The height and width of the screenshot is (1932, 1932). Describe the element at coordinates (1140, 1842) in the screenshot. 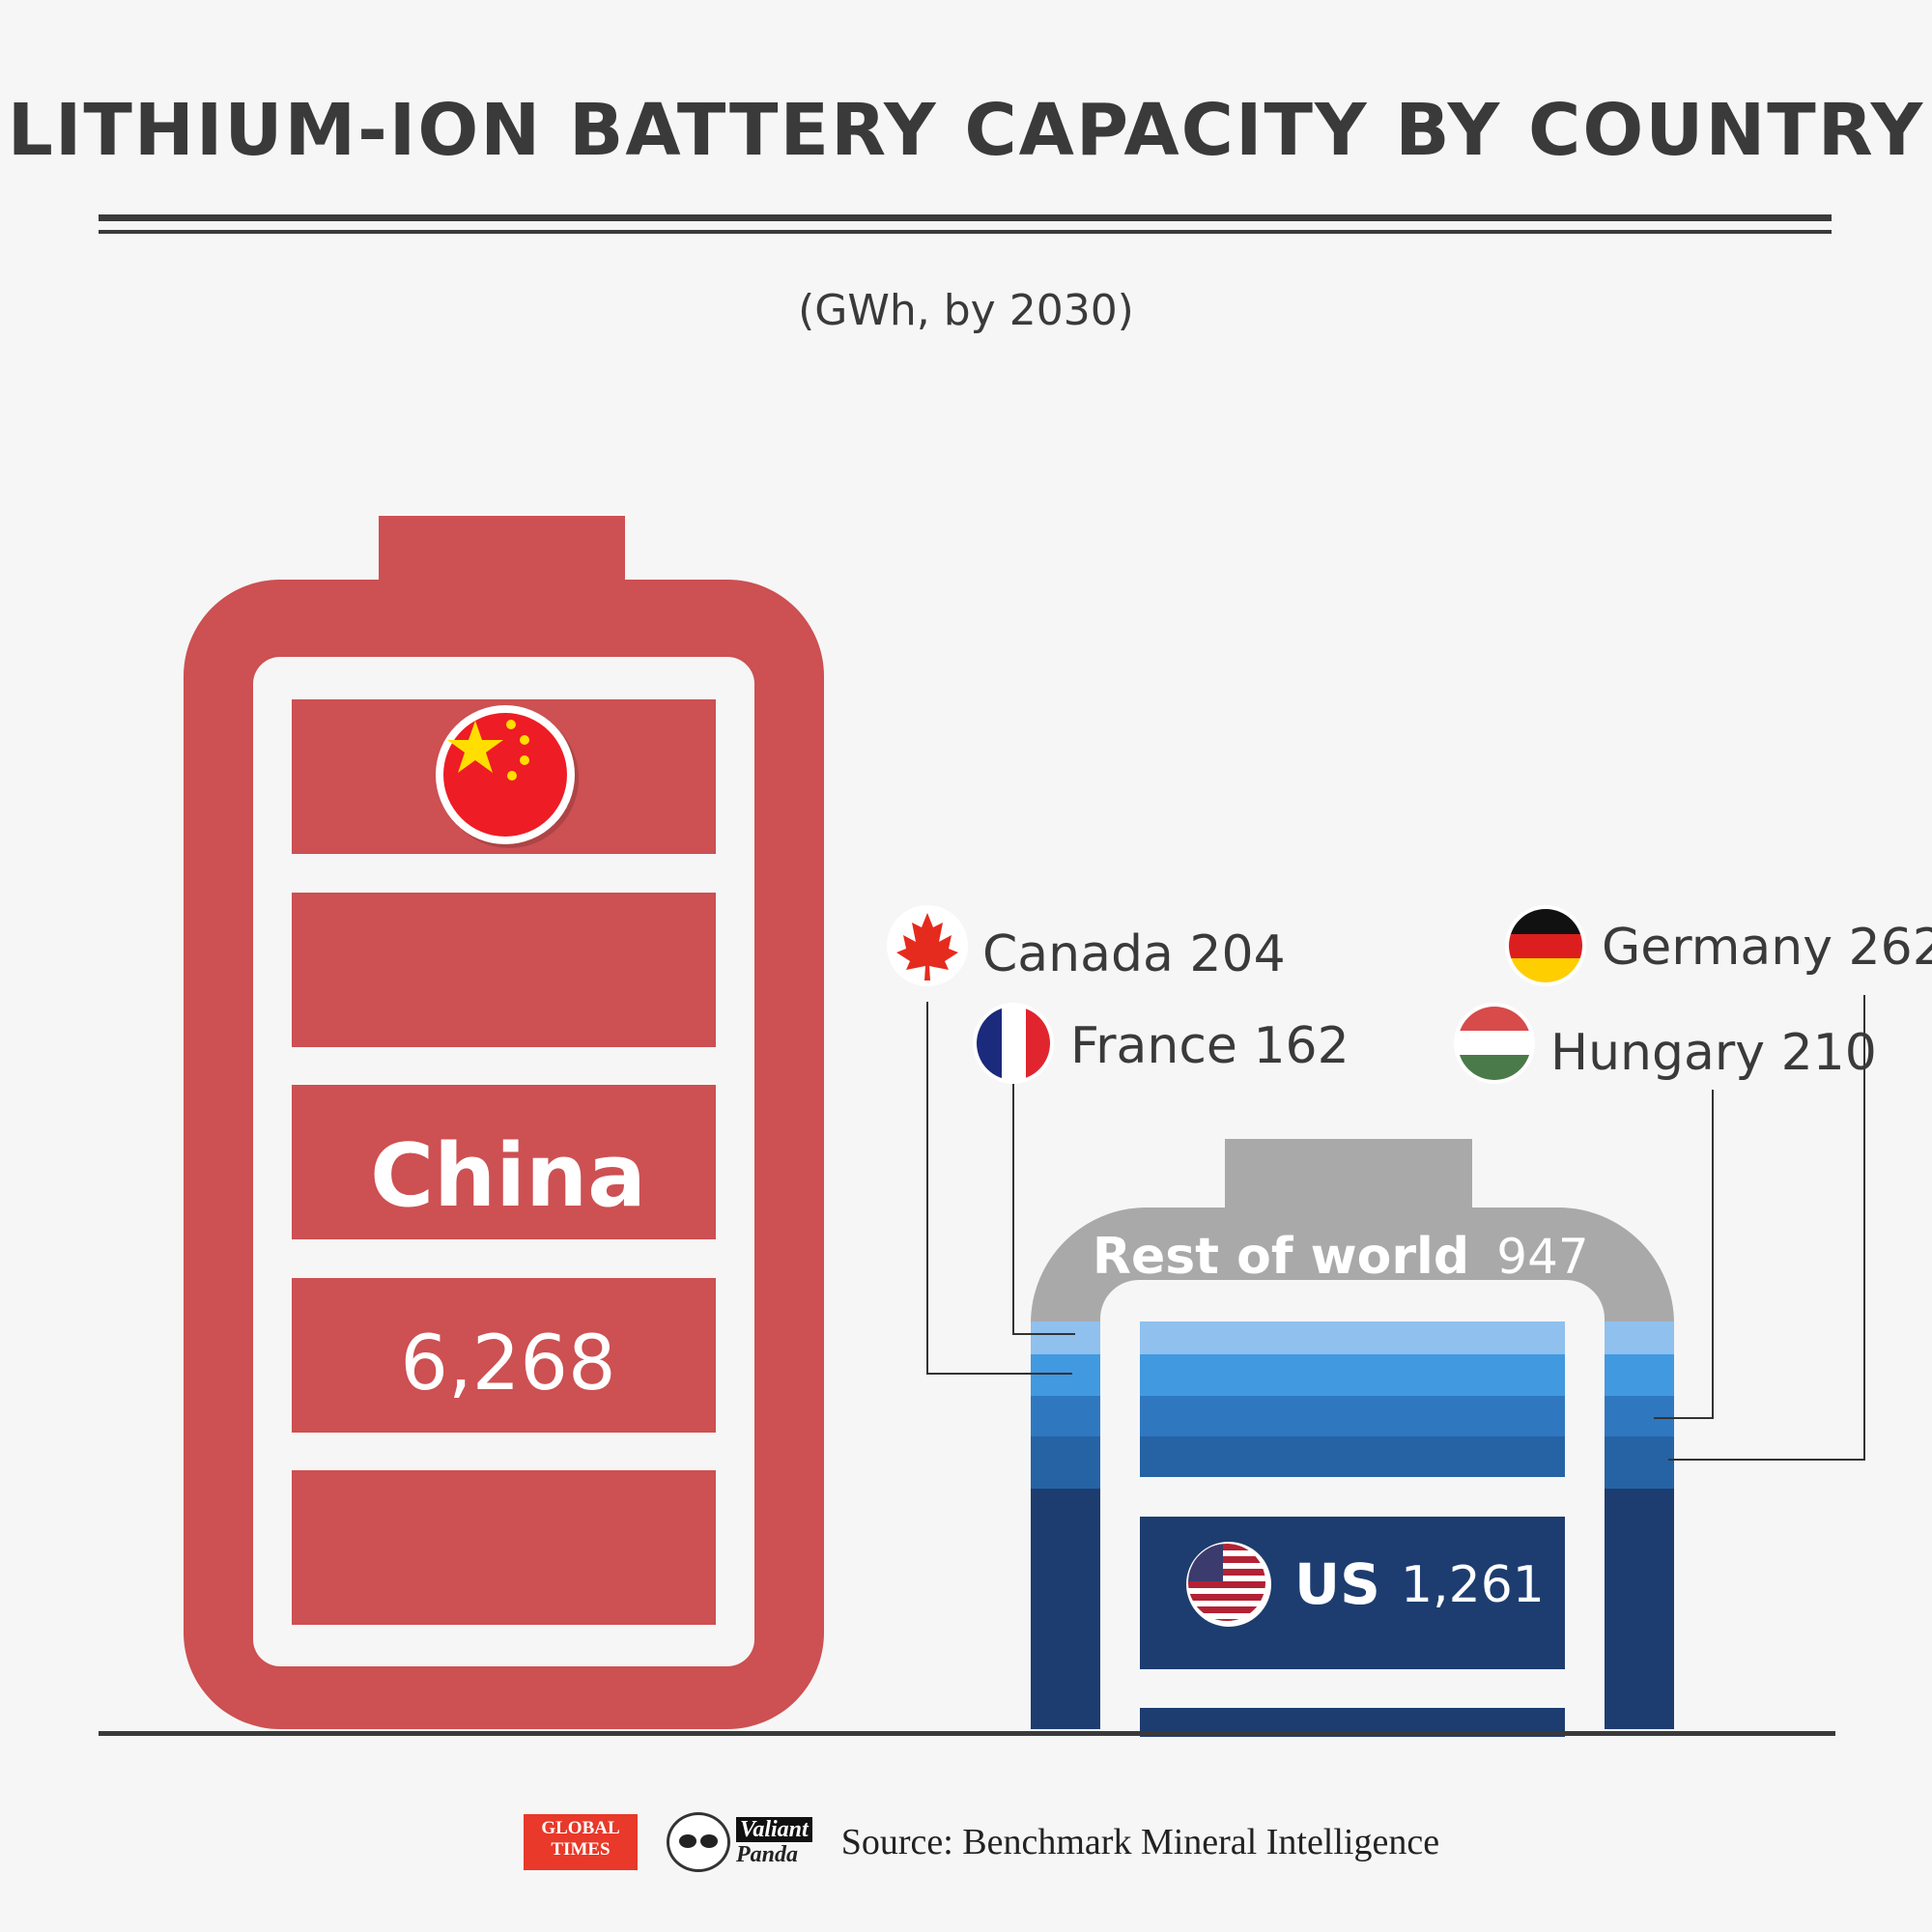

I see `source-note: Source: Benchmark Mineral Intelligence` at that location.